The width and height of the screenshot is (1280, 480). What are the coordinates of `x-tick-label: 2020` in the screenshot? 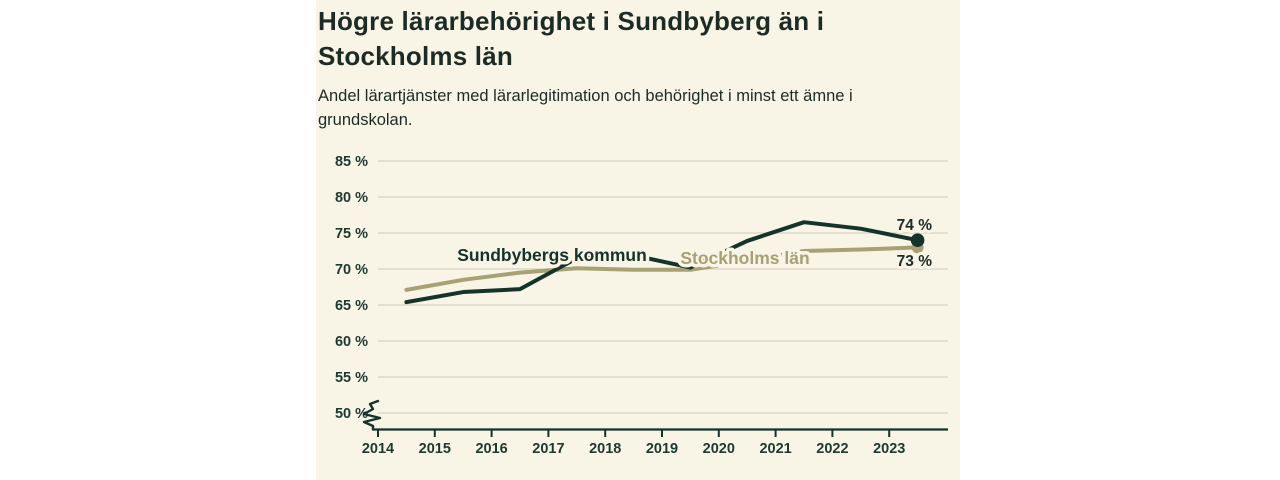 It's located at (719, 449).